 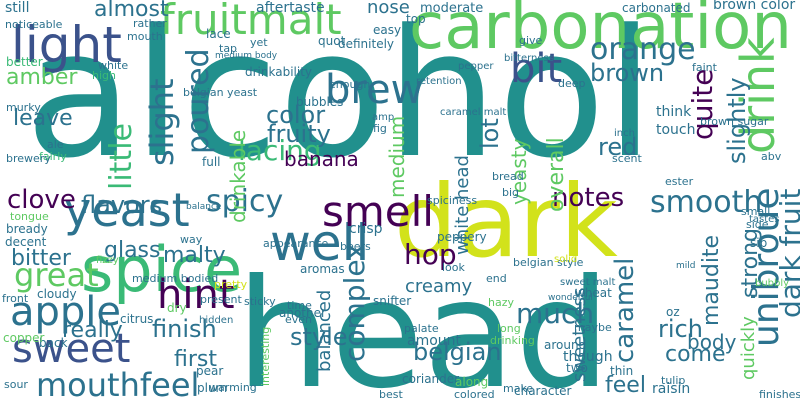 What do you see at coordinates (416, 19) in the screenshot?
I see `word-top: top` at bounding box center [416, 19].